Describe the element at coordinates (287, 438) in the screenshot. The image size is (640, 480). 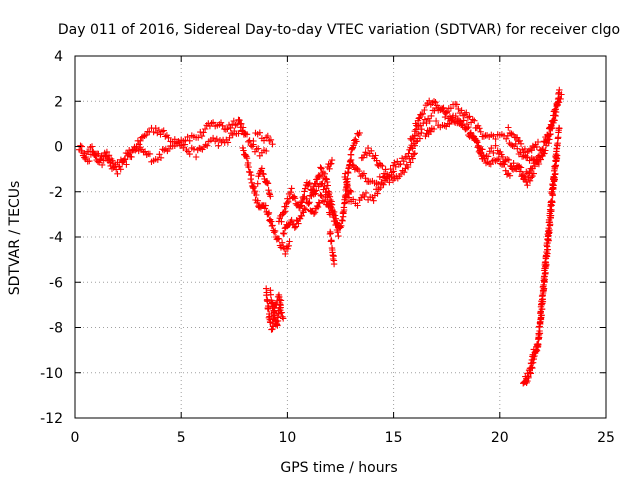
I see `x-tick-label: 10` at that location.